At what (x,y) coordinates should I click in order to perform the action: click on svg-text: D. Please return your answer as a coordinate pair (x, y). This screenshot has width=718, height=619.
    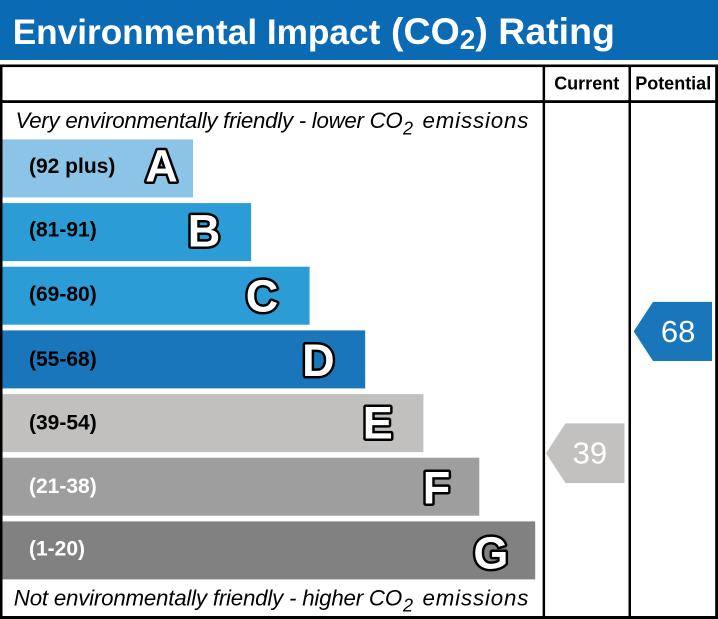
    Looking at the image, I should click on (318, 360).